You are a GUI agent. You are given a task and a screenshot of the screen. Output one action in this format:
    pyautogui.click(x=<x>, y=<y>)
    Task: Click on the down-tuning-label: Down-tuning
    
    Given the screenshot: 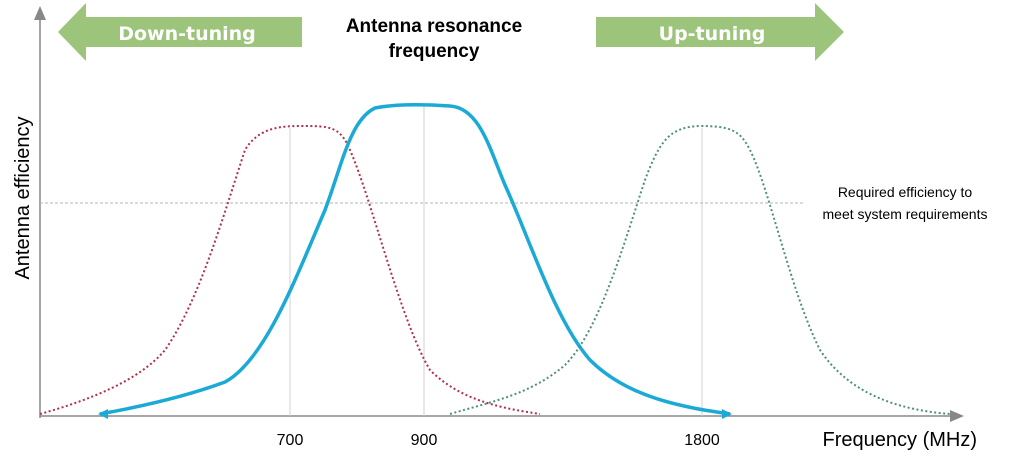 What is the action you would take?
    pyautogui.click(x=187, y=34)
    